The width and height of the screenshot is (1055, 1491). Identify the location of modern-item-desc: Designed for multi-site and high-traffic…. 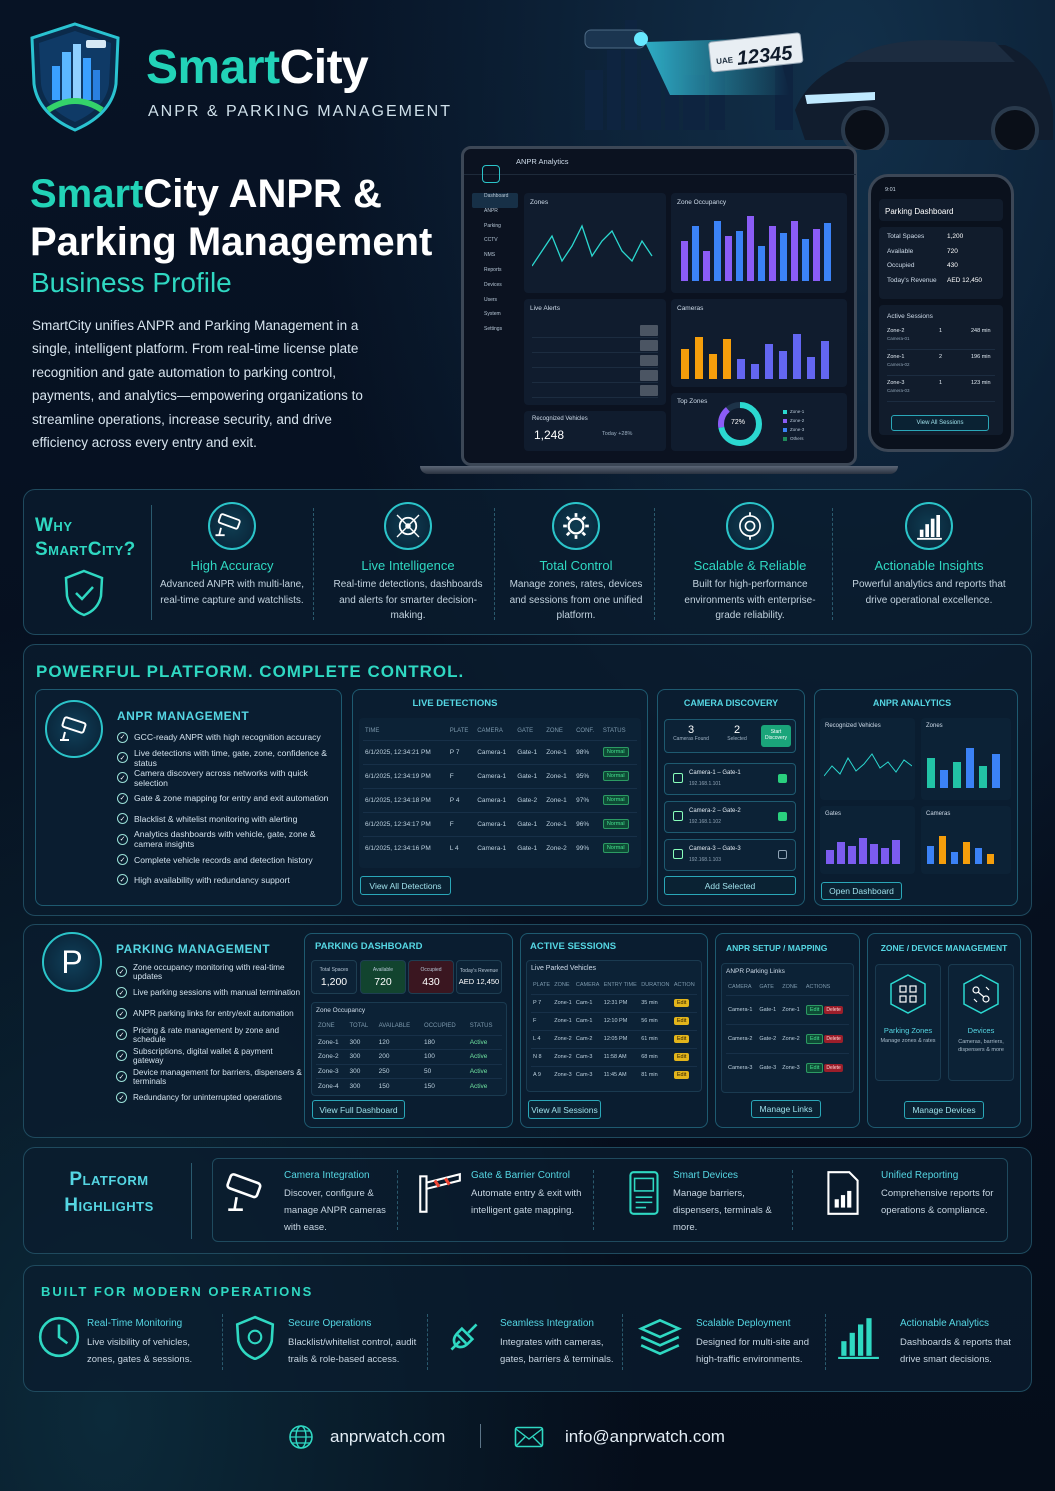
(752, 1351).